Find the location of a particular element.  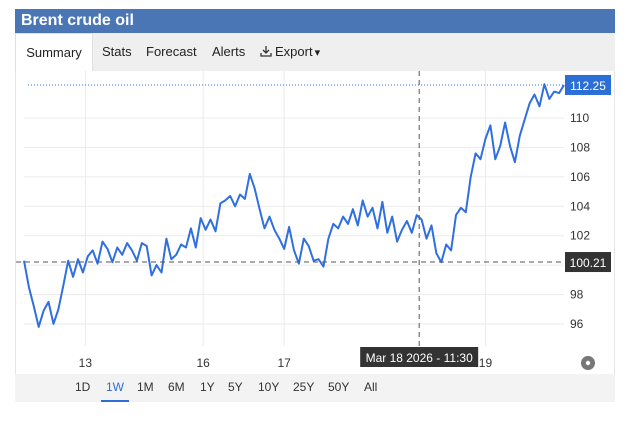

range-10y: 10Y is located at coordinates (269, 387).